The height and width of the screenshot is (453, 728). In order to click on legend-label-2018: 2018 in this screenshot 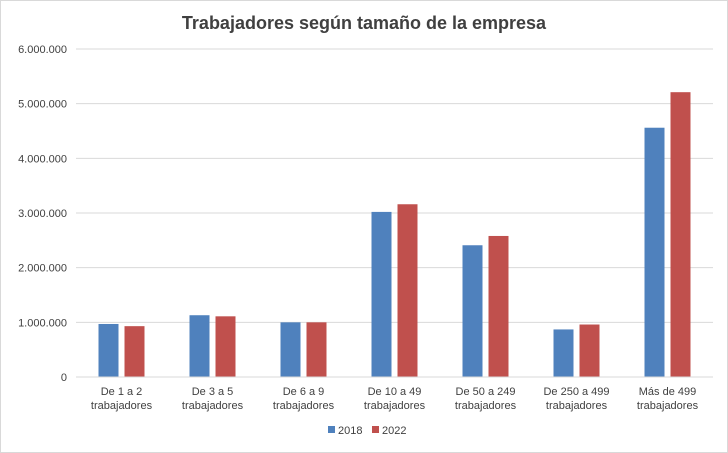, I will do `click(350, 431)`.